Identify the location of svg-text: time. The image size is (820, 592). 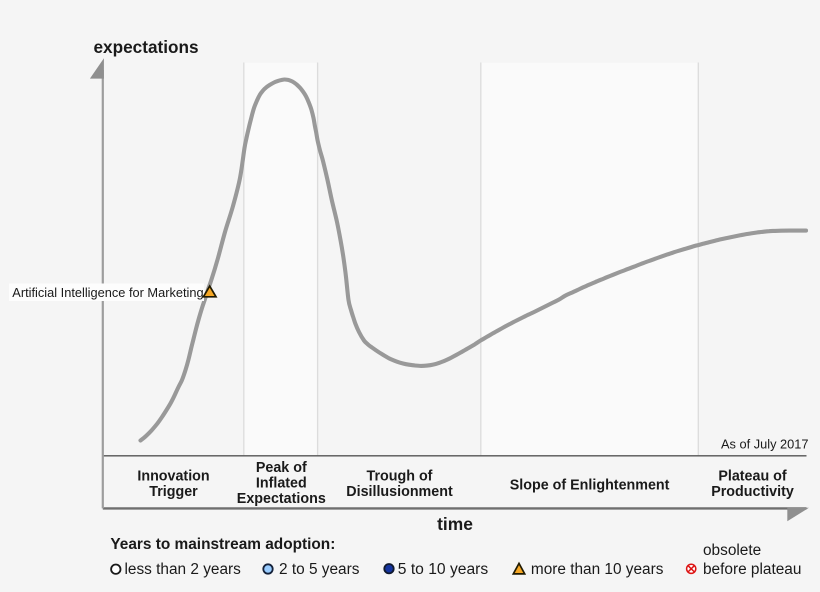
(455, 524).